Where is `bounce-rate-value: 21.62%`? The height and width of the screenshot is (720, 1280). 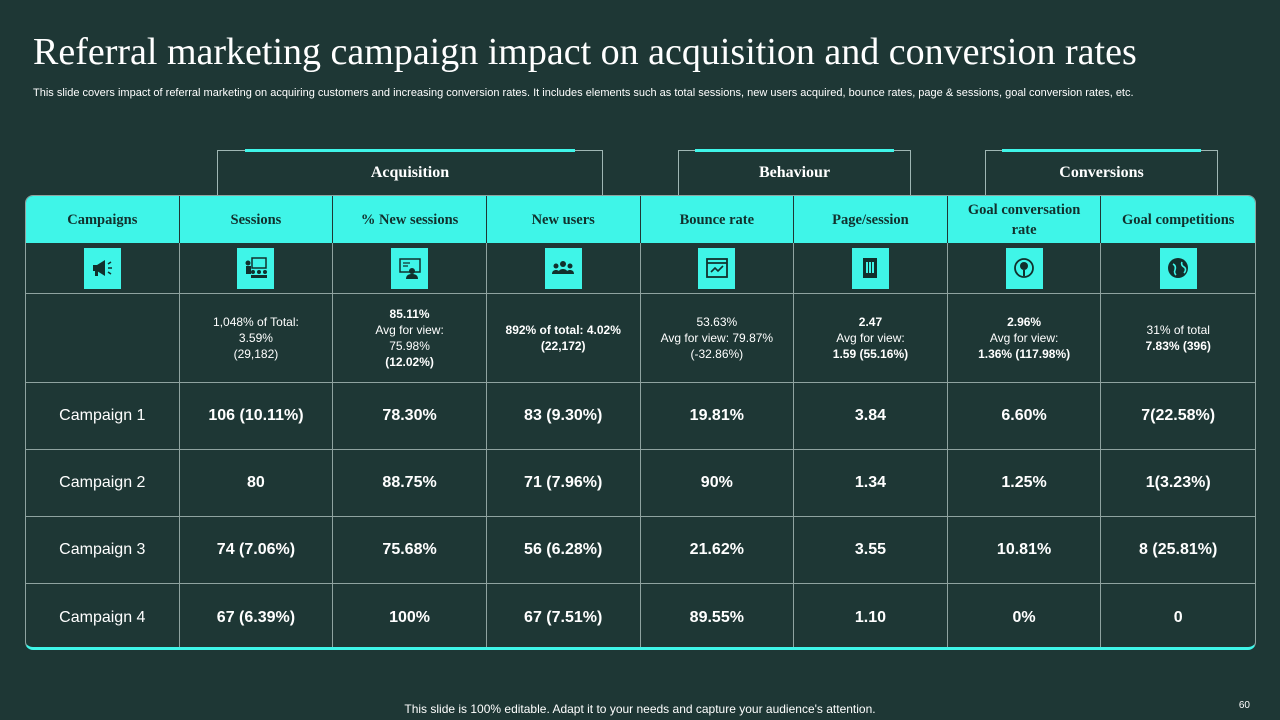
bounce-rate-value: 21.62% is located at coordinates (718, 550).